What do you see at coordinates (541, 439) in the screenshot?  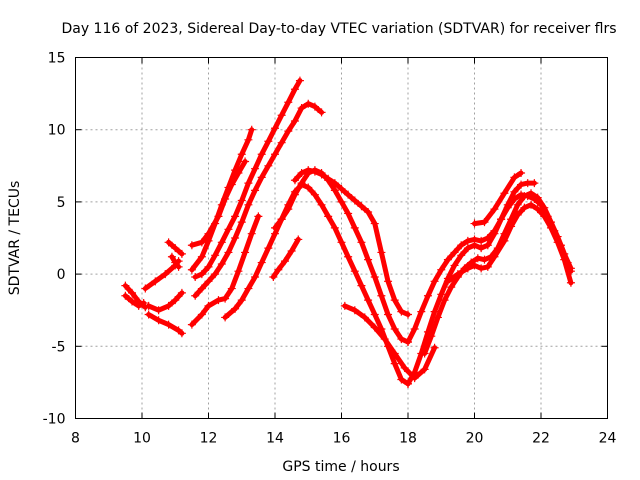 I see `x-tick-label: 22` at bounding box center [541, 439].